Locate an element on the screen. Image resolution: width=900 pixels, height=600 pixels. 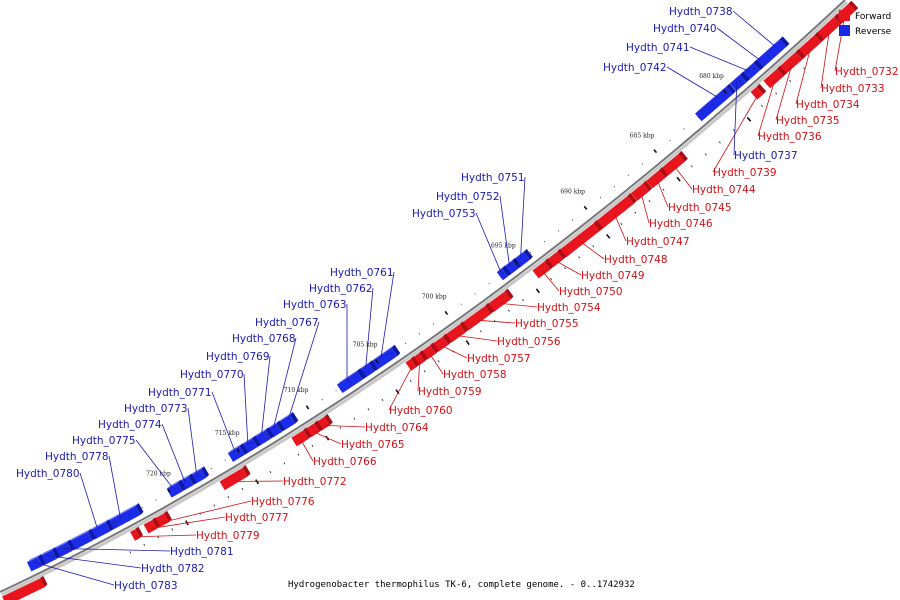
reverse-gene-label: Hydth_0763 is located at coordinates (315, 305).